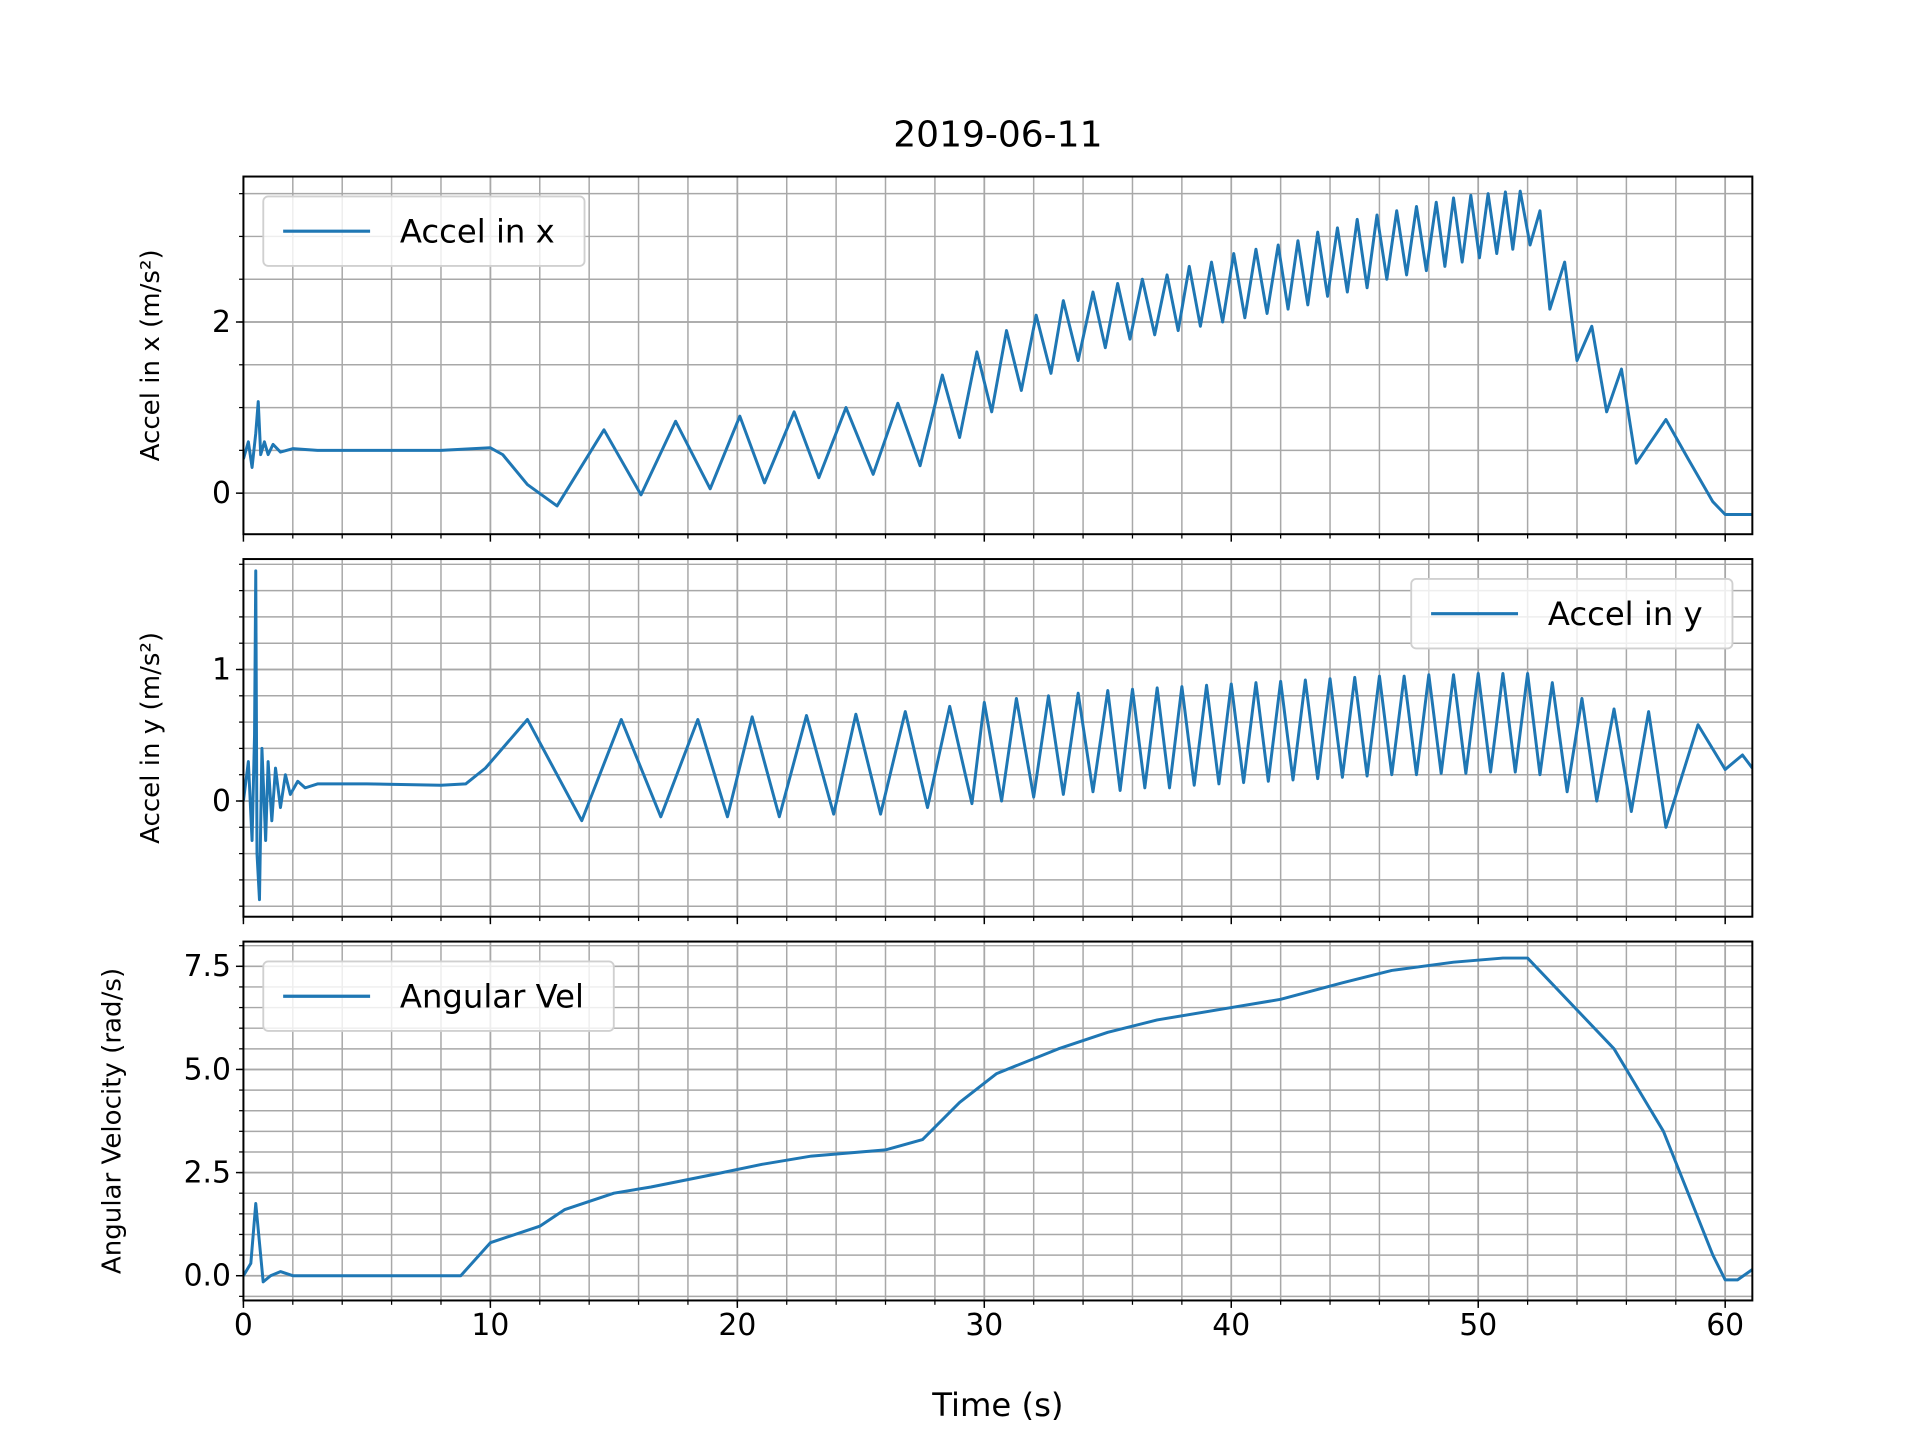 Image resolution: width=1920 pixels, height=1440 pixels. I want to click on y-tick-label: 1, so click(221, 669).